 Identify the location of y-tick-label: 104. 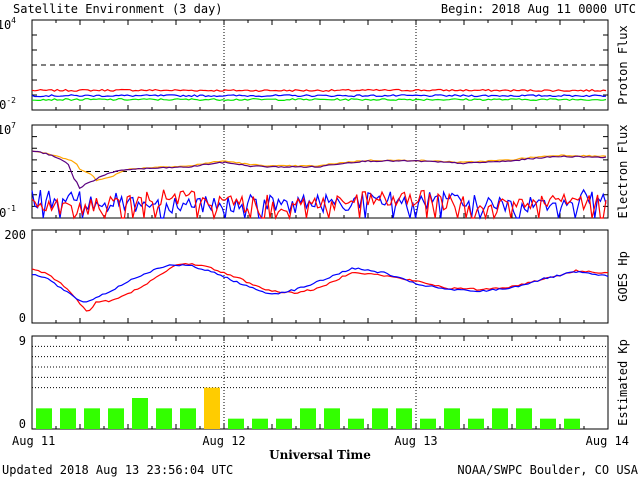
(8, 24).